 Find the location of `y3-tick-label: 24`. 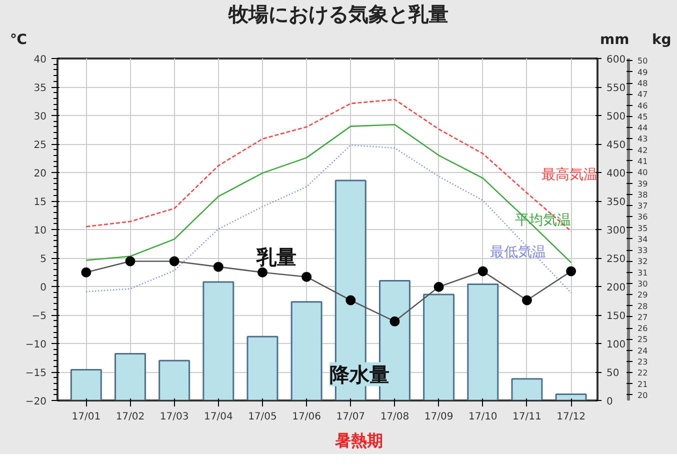

y3-tick-label: 24 is located at coordinates (643, 351).